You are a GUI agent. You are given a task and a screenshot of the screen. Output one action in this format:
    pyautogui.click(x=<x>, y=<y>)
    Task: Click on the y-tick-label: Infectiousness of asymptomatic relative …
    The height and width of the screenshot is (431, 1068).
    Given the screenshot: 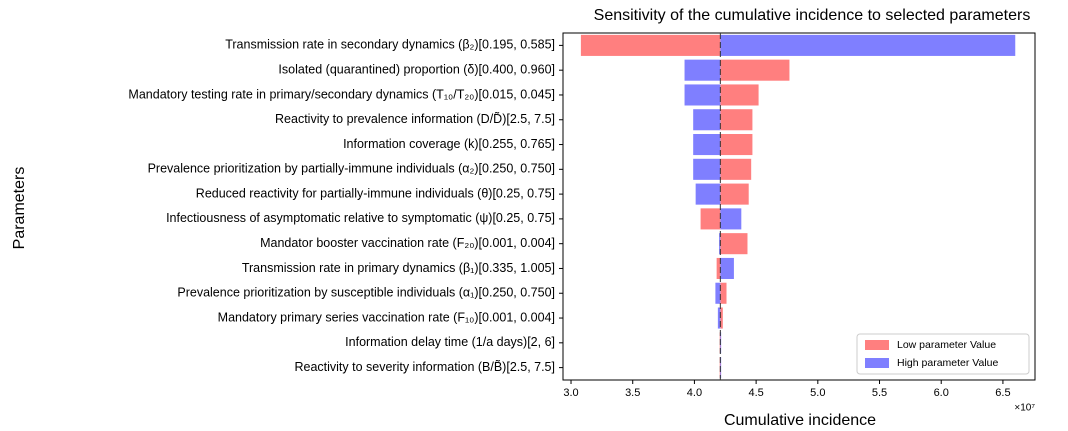 What is the action you would take?
    pyautogui.click(x=360, y=218)
    